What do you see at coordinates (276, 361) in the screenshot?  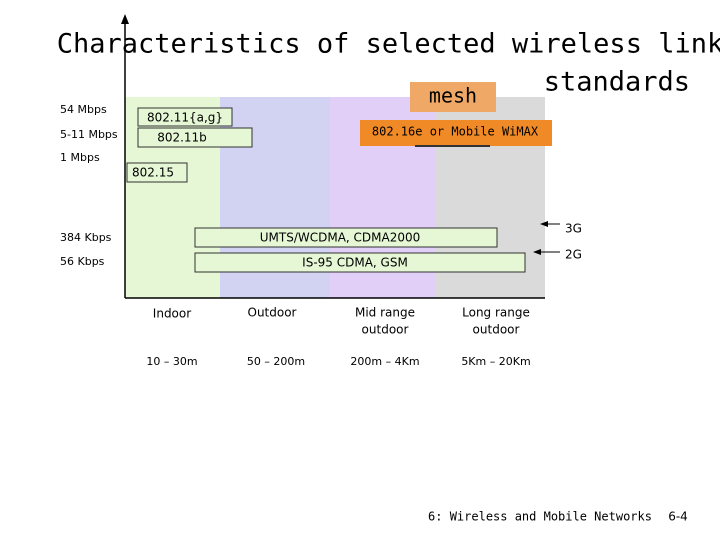 I see `range-label: 50 – 200m` at bounding box center [276, 361].